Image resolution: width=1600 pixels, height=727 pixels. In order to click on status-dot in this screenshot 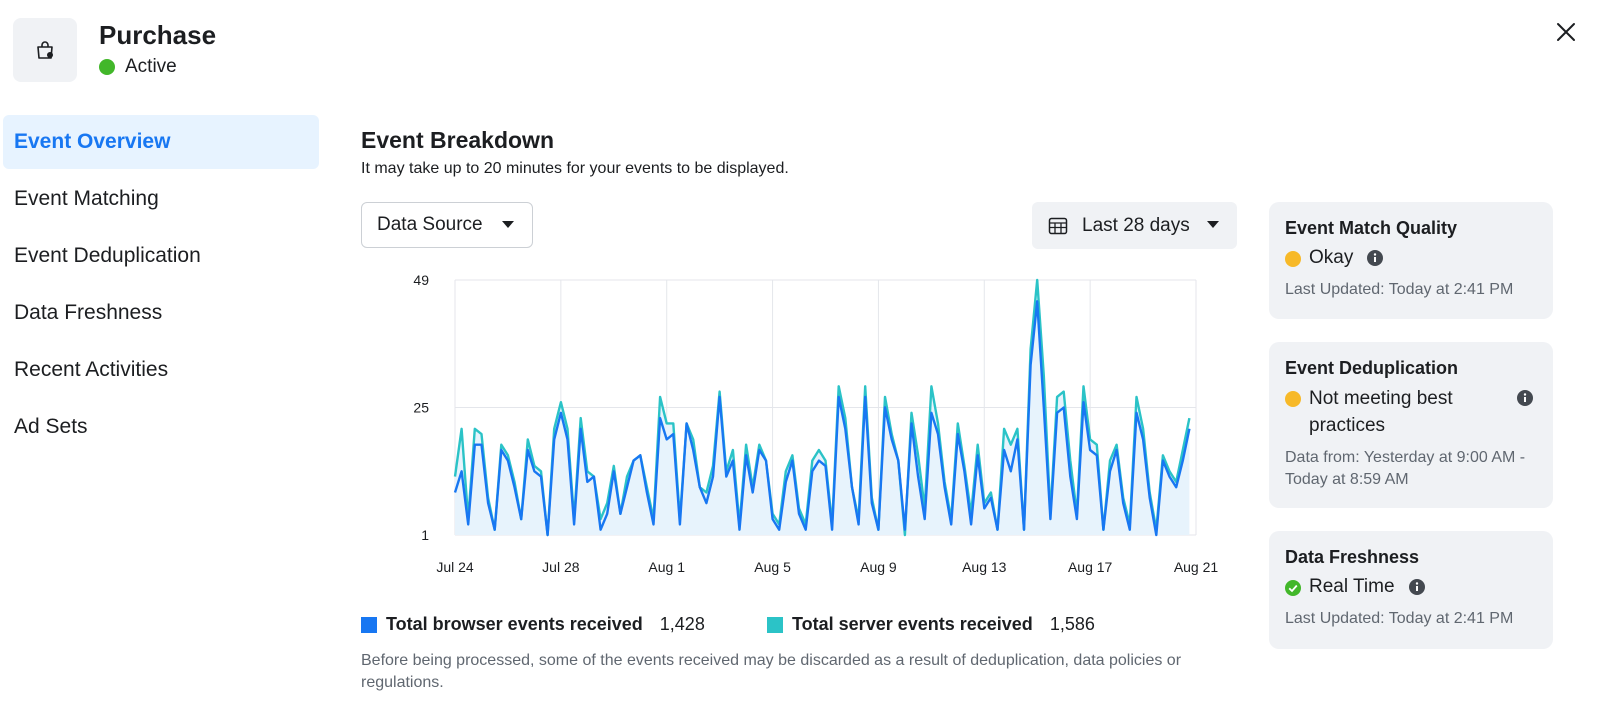, I will do `click(107, 67)`.